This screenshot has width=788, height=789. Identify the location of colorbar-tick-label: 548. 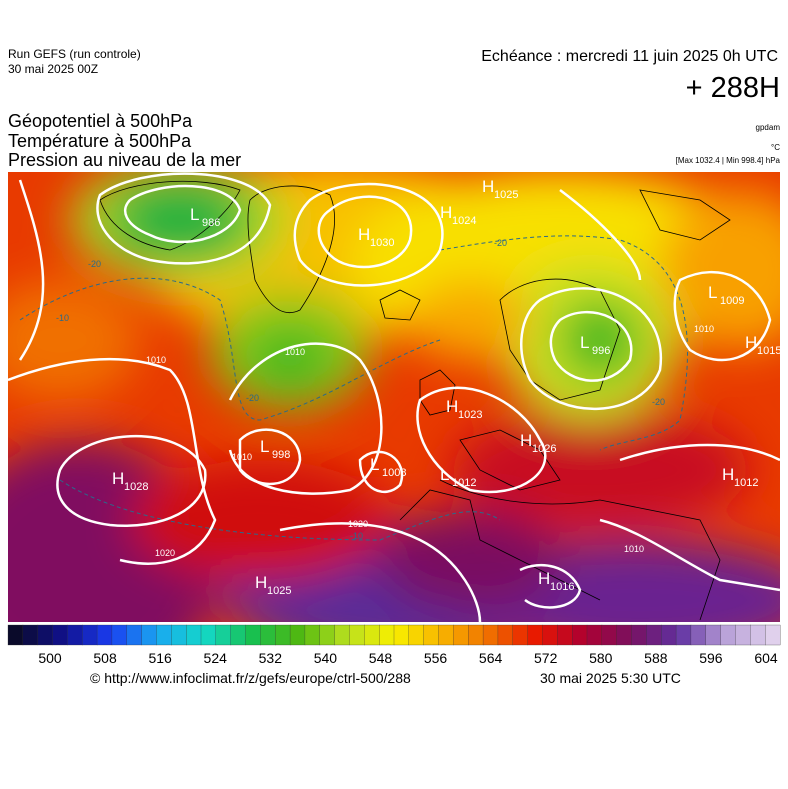
(381, 658).